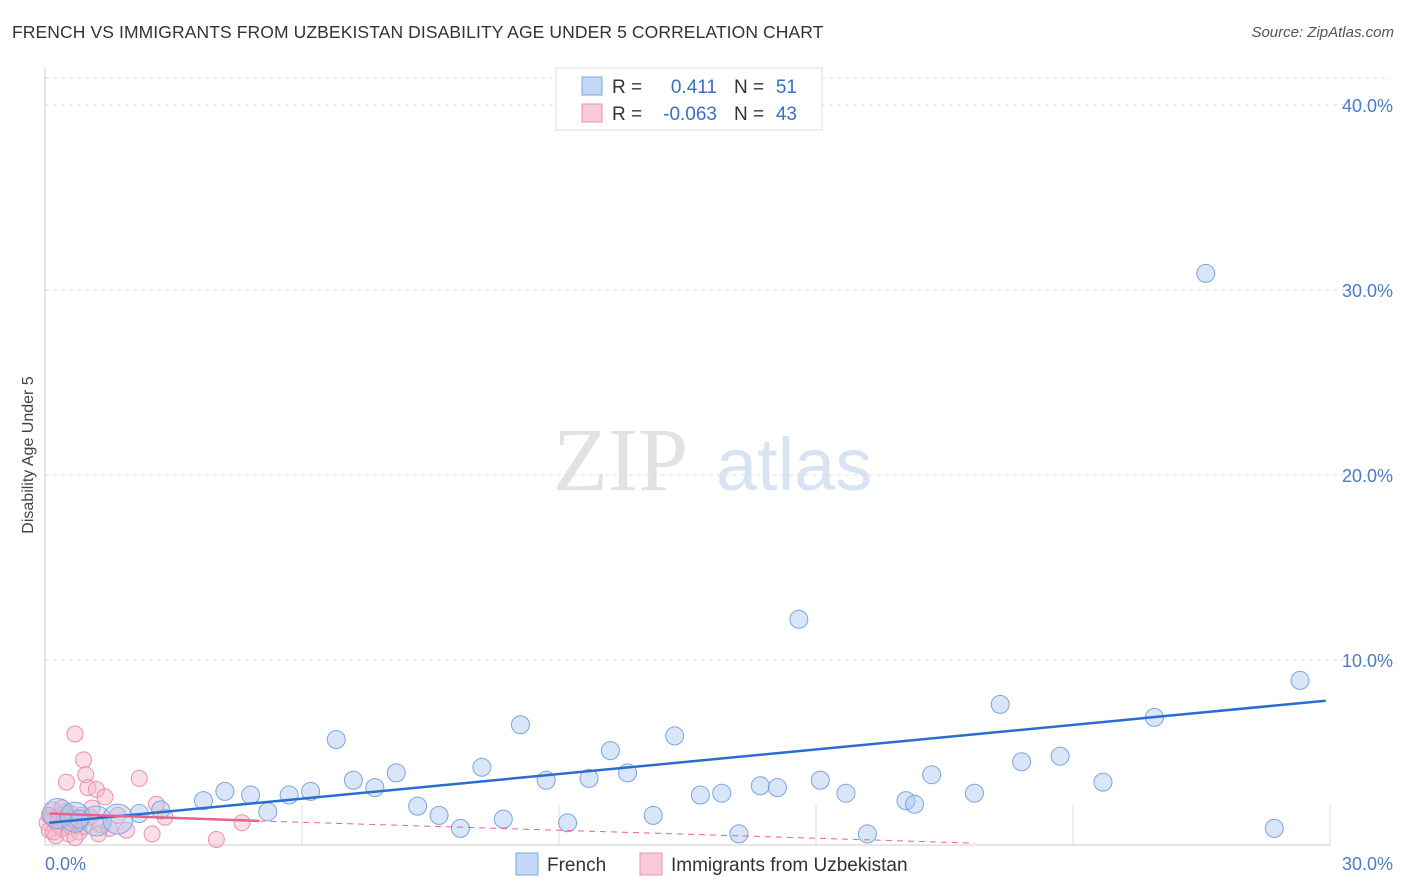 Image resolution: width=1406 pixels, height=892 pixels. Describe the element at coordinates (576, 865) in the screenshot. I see `series-label-french: French` at that location.